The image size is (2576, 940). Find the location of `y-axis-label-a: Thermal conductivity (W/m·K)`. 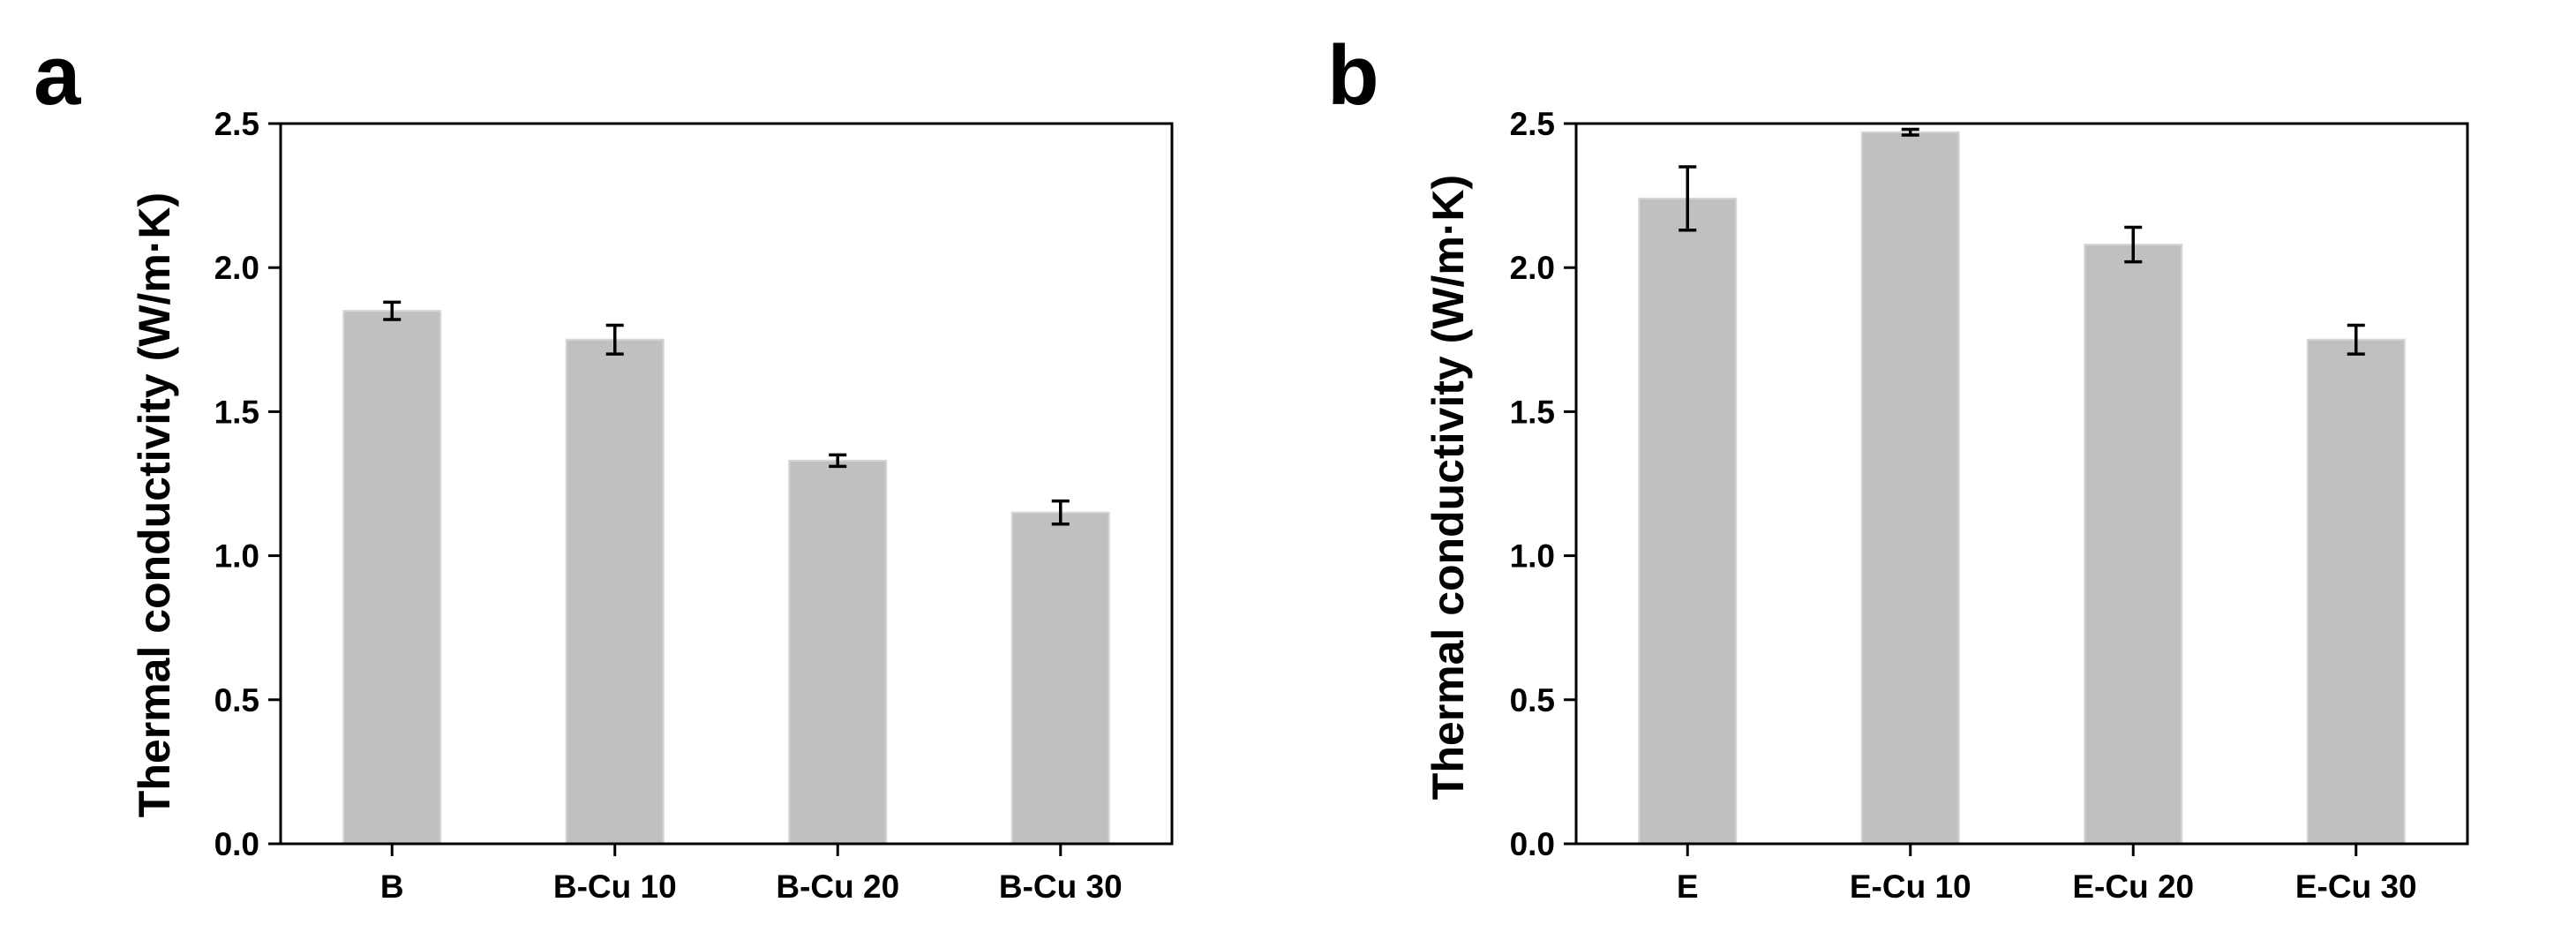

y-axis-label-a: Thermal conductivity (W/m·K) is located at coordinates (154, 505).